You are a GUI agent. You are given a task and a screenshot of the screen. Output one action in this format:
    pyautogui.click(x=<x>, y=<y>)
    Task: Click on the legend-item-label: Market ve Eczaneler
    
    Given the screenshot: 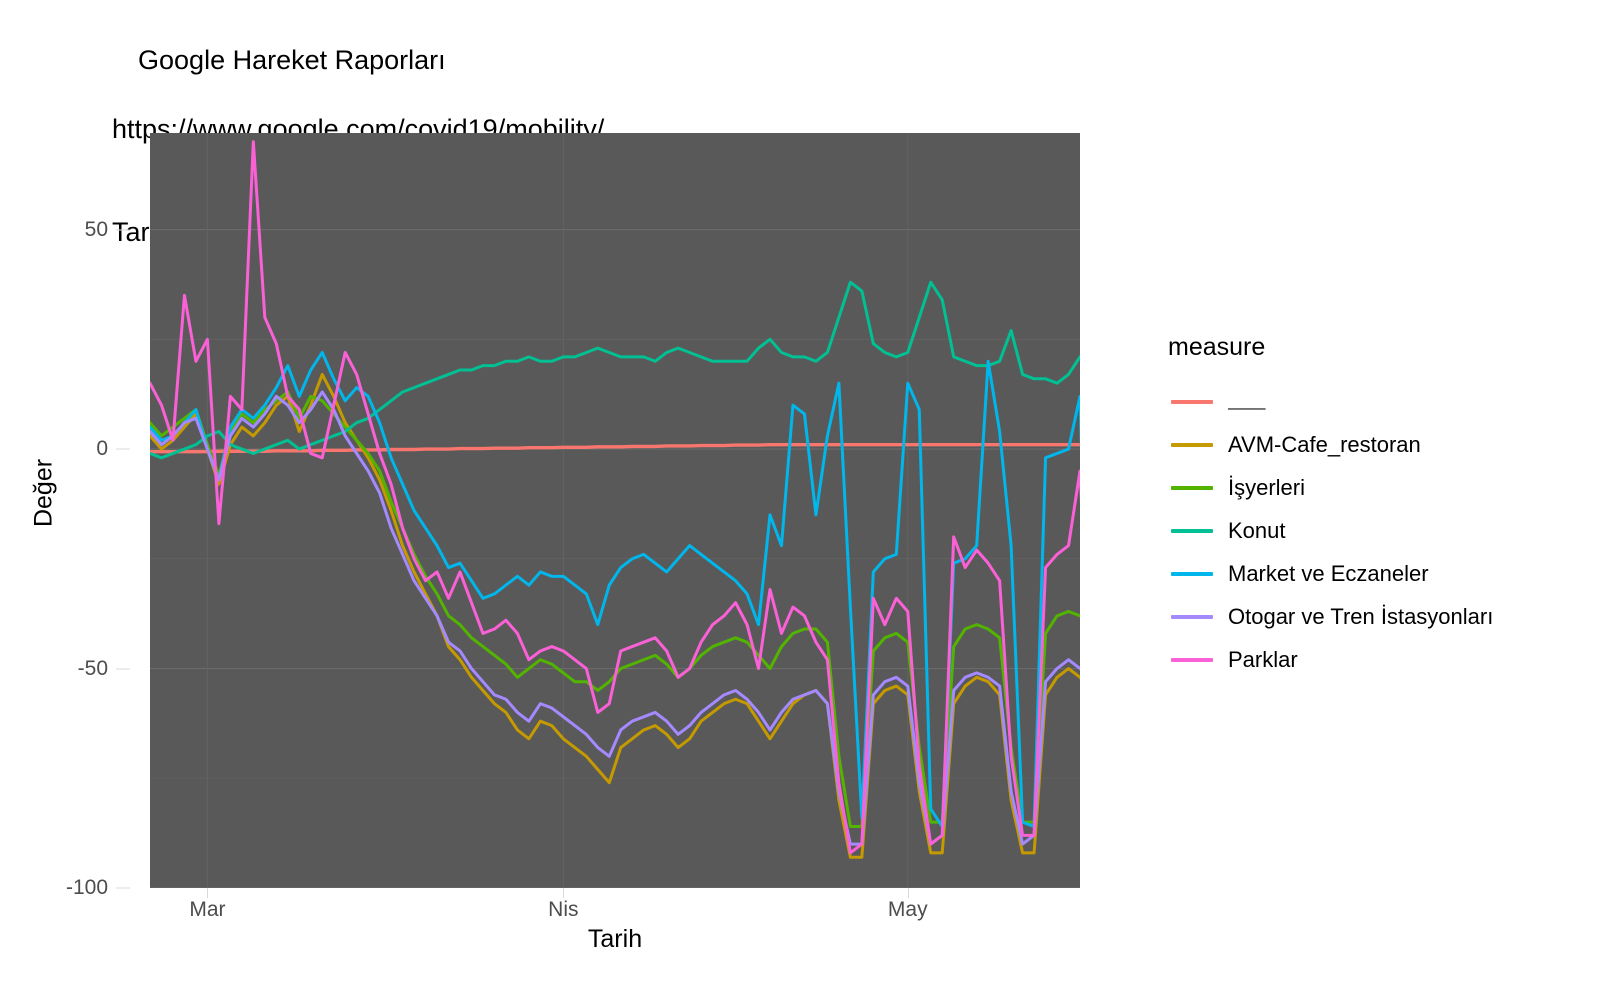 What is the action you would take?
    pyautogui.click(x=1328, y=573)
    